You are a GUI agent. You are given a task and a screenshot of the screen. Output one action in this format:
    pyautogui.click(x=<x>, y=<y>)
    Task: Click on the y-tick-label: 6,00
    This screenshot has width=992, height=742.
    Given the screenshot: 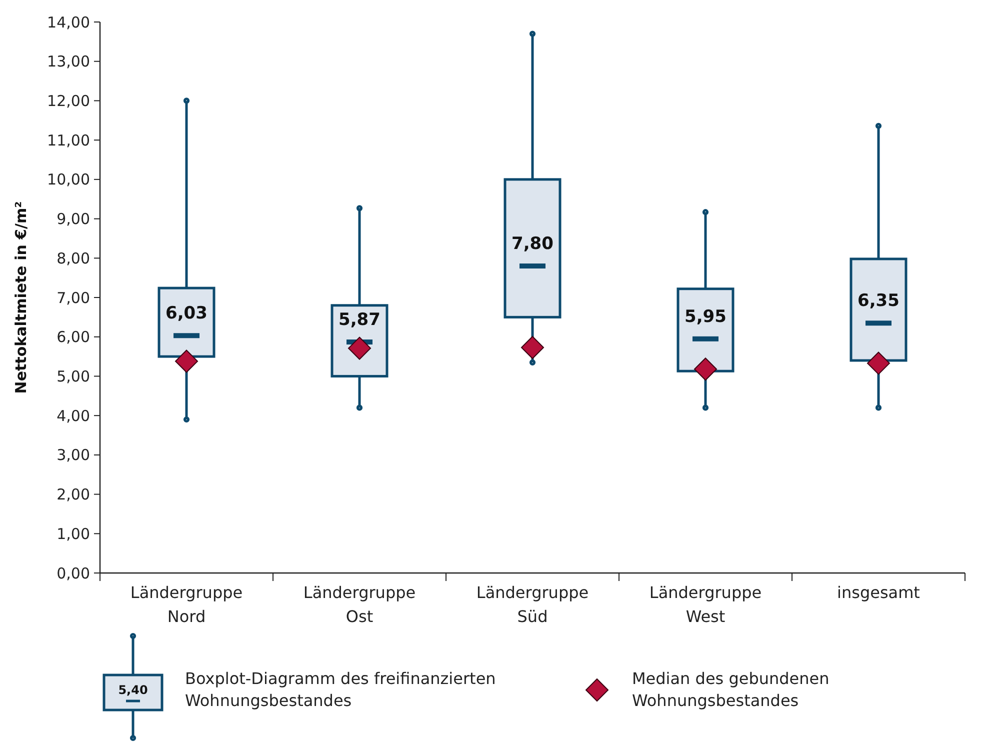 What is the action you would take?
    pyautogui.click(x=73, y=337)
    